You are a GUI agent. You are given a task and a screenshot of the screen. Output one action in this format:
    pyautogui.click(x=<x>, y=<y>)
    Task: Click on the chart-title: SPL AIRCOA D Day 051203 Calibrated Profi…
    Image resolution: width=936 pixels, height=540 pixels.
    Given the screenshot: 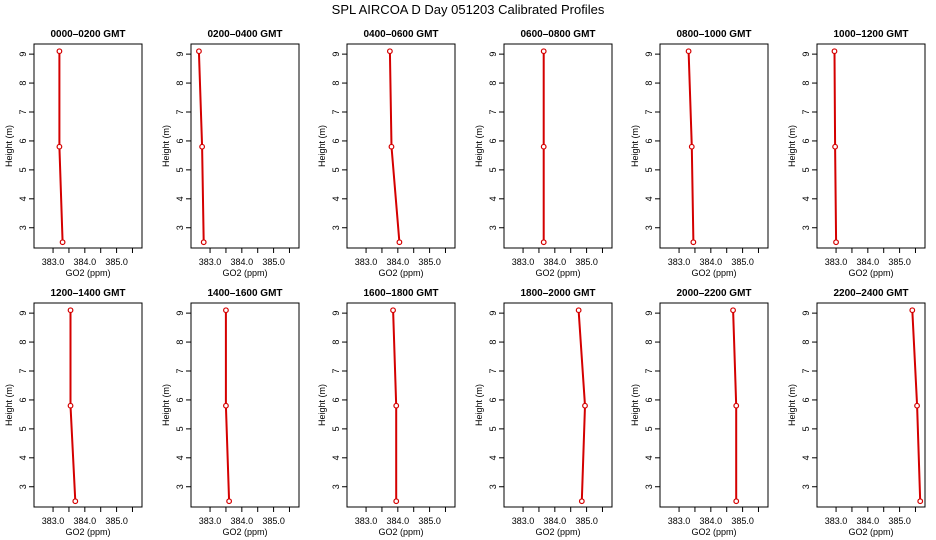 What is the action you would take?
    pyautogui.click(x=468, y=9)
    